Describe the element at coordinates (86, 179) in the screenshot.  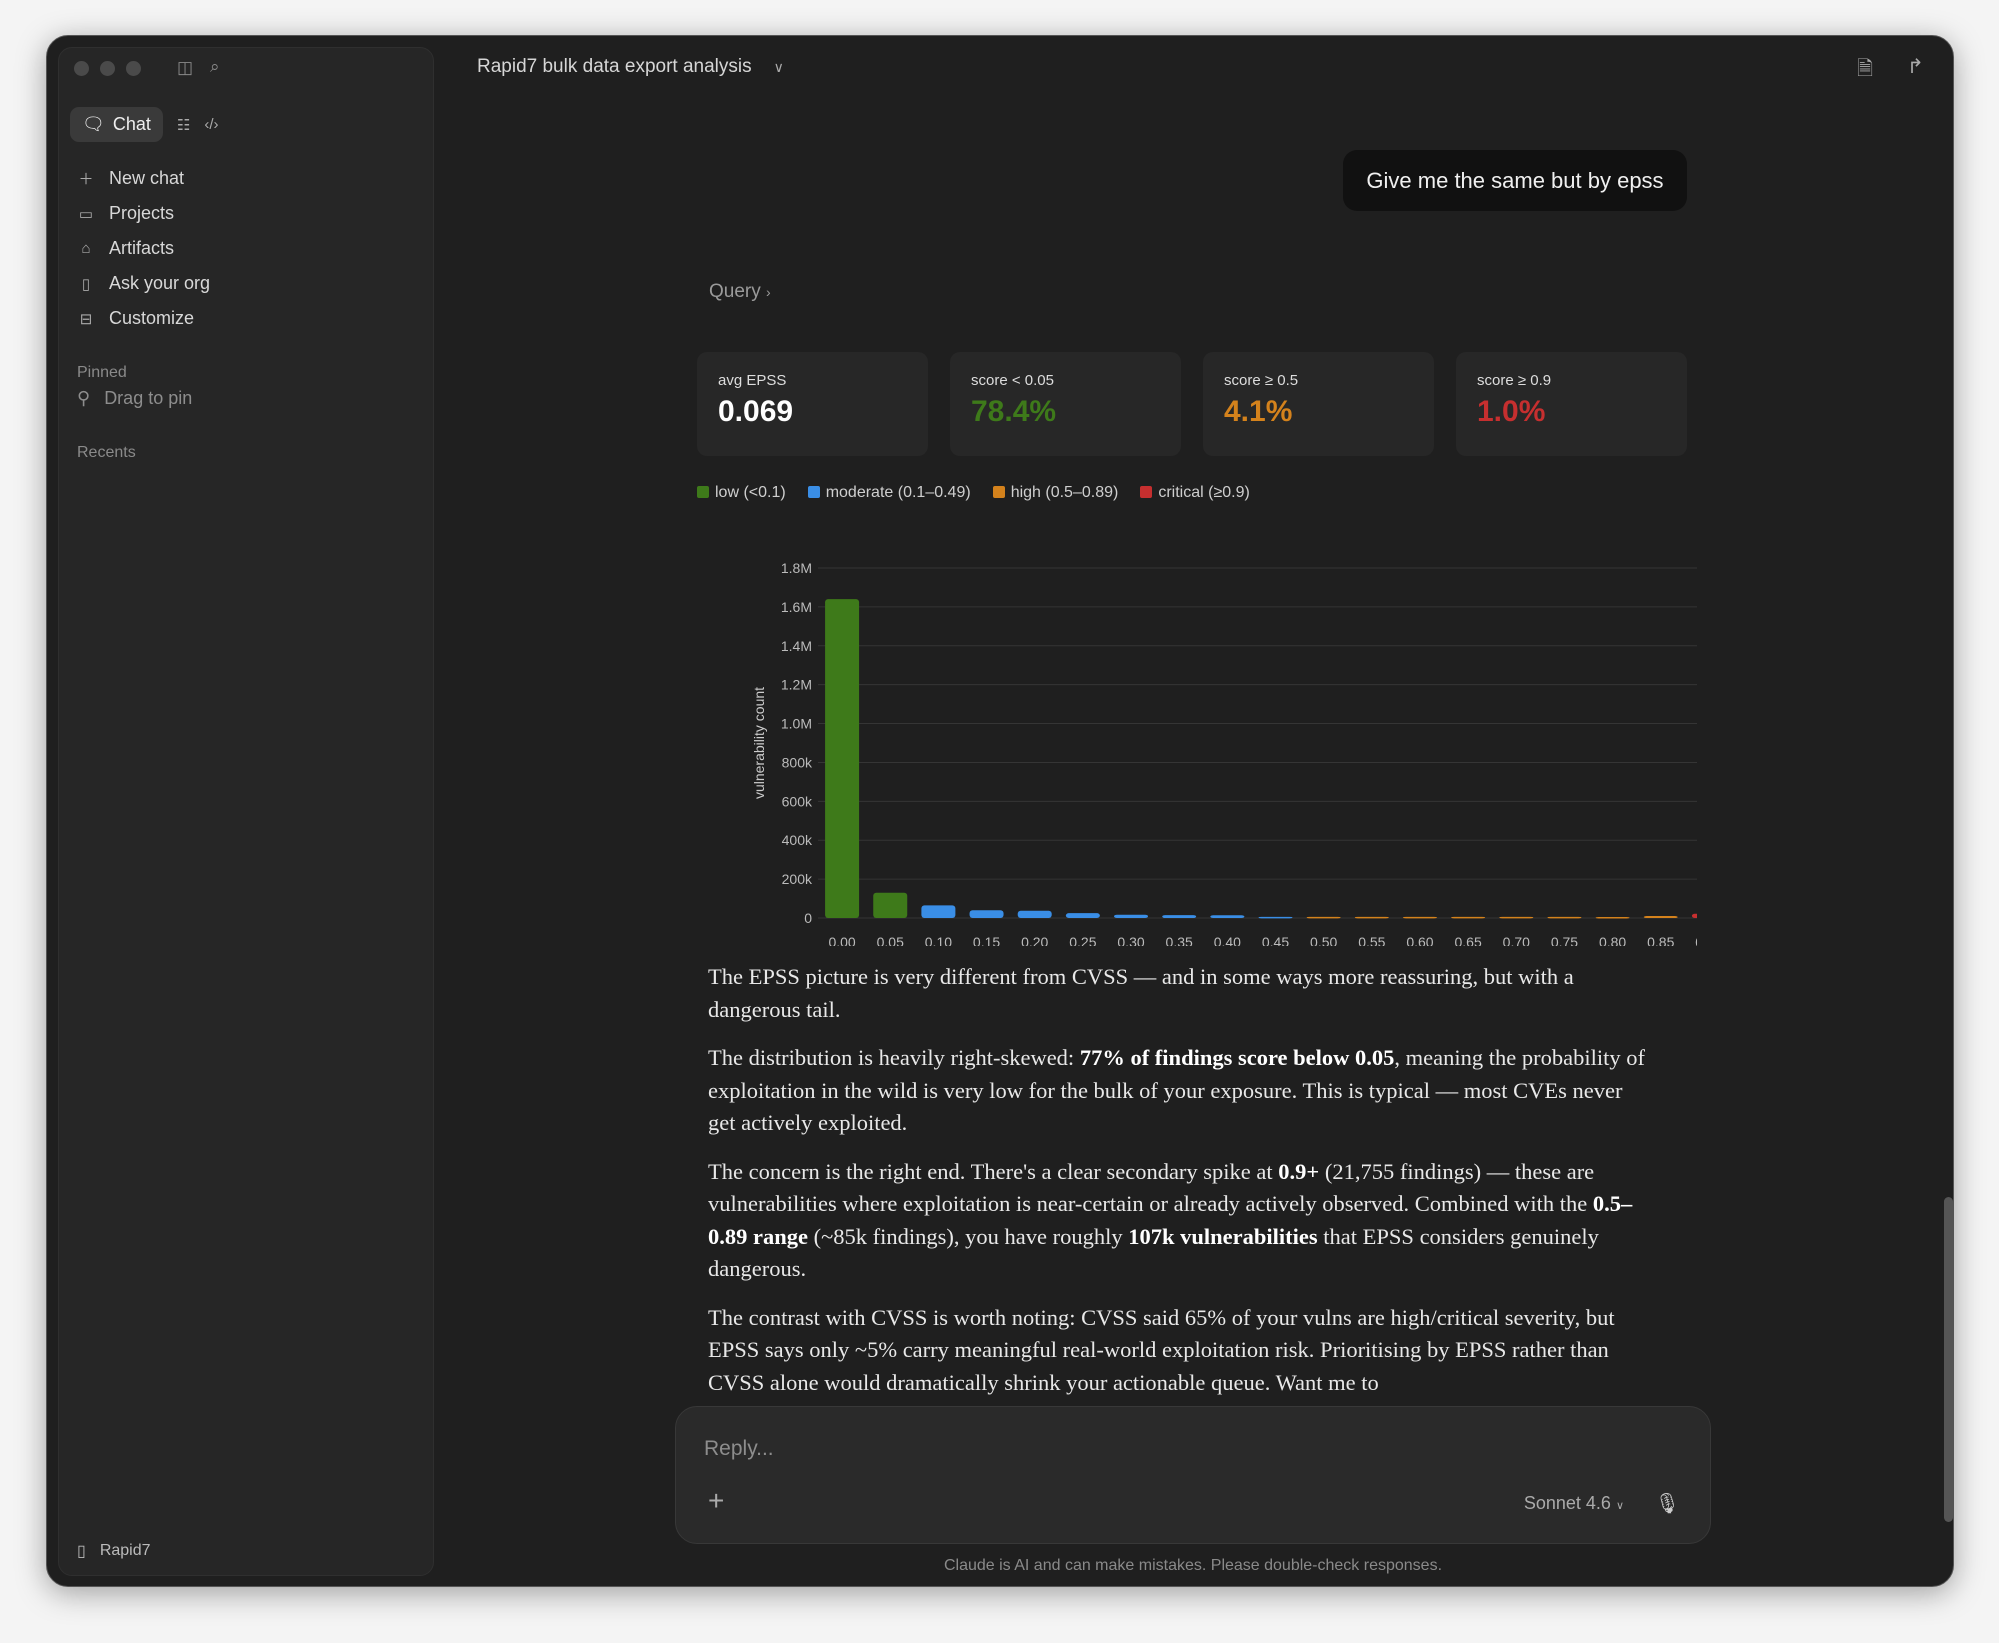
I see `plus-icon: ＋` at that location.